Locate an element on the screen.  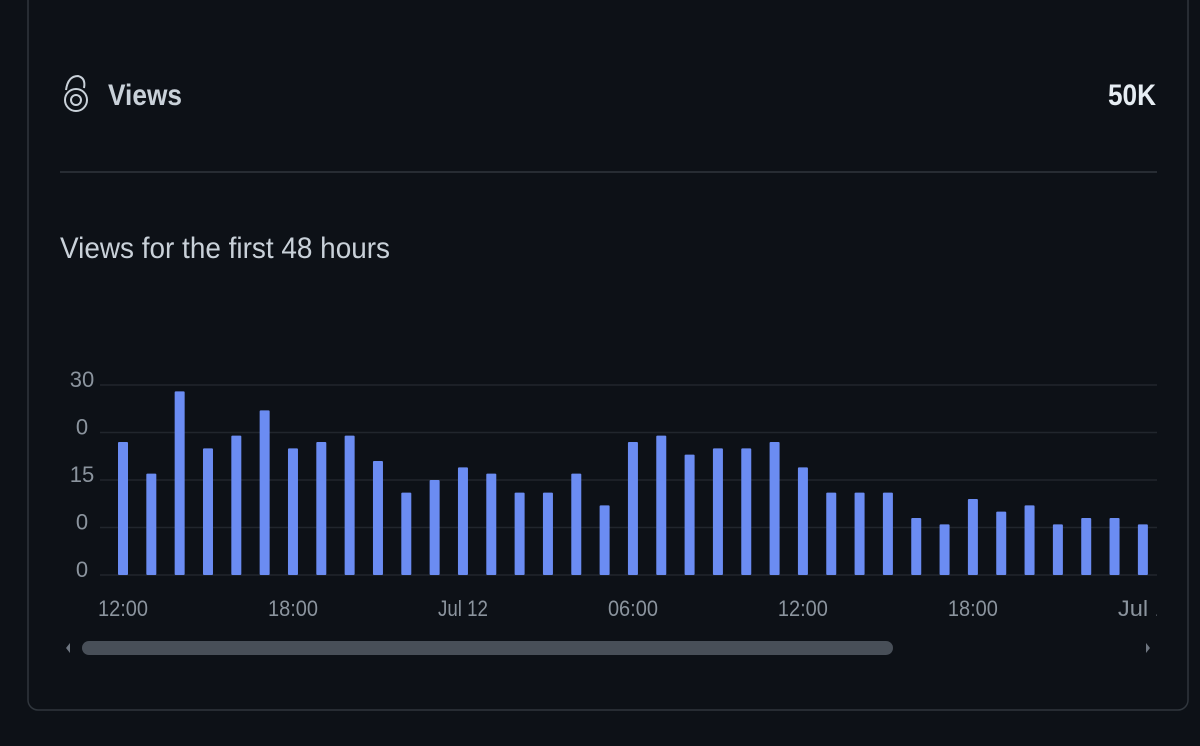
scroll-thumb is located at coordinates (487, 648).